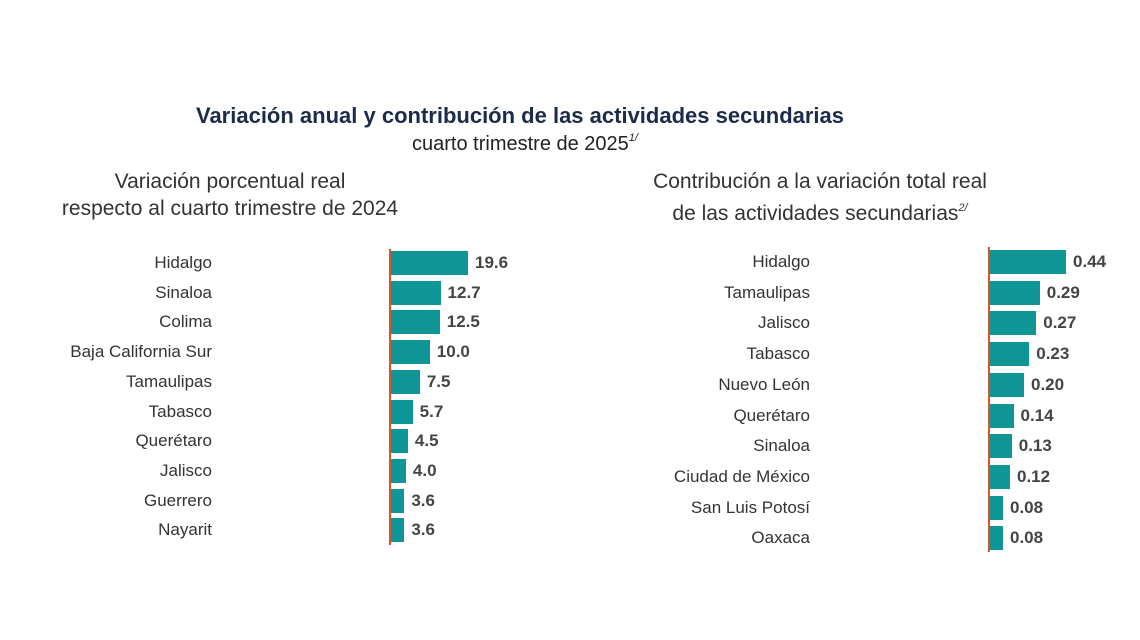  Describe the element at coordinates (177, 500) in the screenshot. I see `category-label: Guerrero` at that location.